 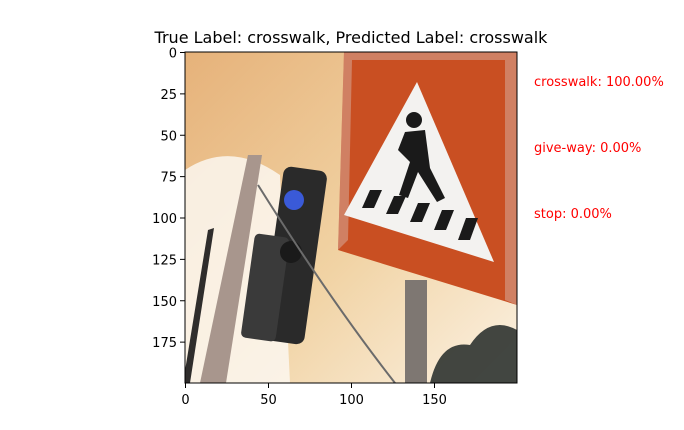 I want to click on trees, so click(x=473, y=354).